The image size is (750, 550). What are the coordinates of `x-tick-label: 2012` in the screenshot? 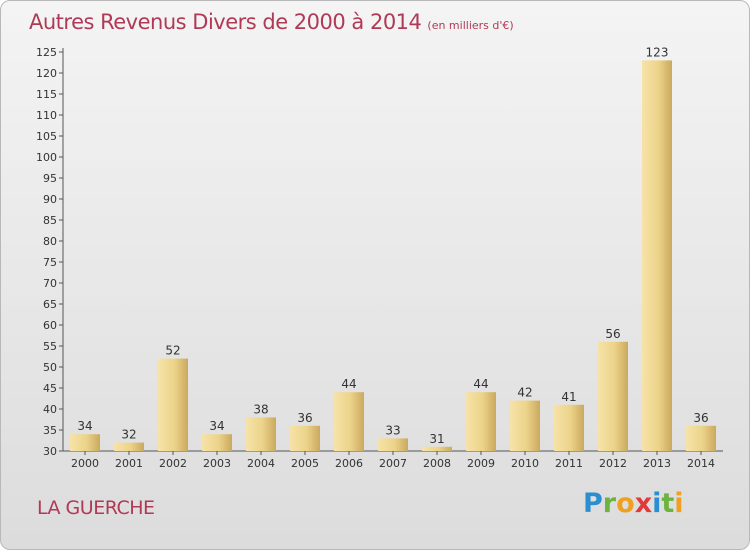 It's located at (613, 463).